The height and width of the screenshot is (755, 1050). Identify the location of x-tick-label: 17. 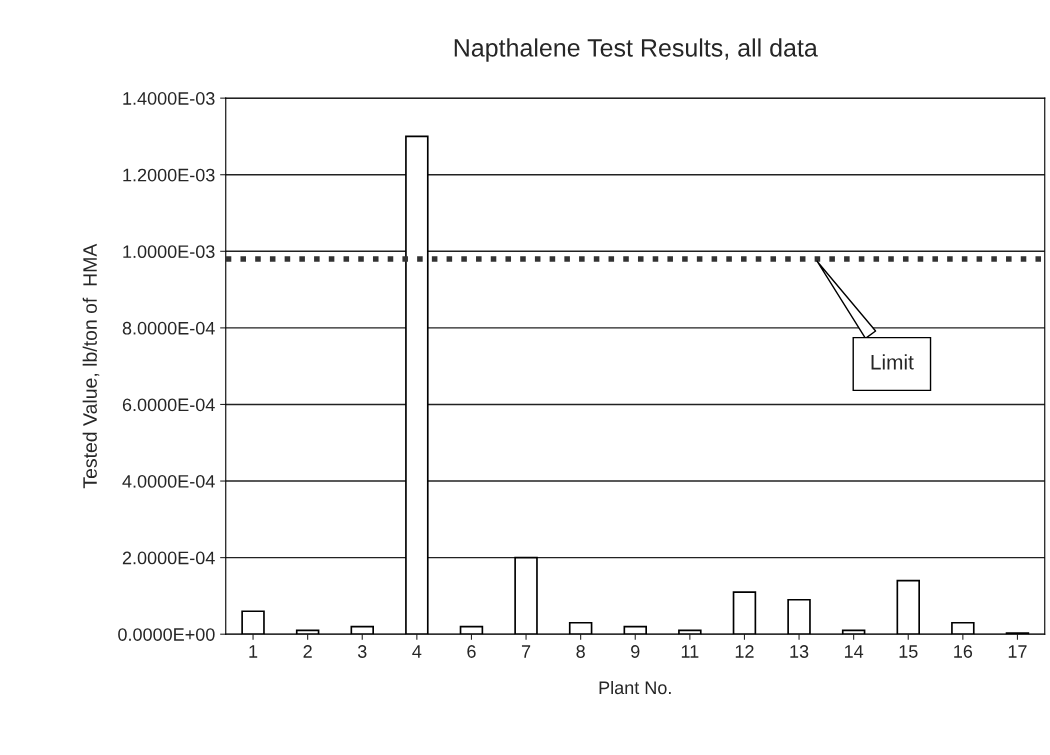
(1017, 651).